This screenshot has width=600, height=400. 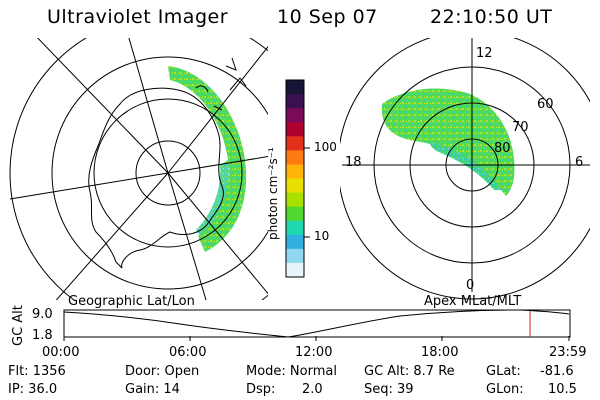 What do you see at coordinates (568, 352) in the screenshot?
I see `timeline-xtick-4: 23:59` at bounding box center [568, 352].